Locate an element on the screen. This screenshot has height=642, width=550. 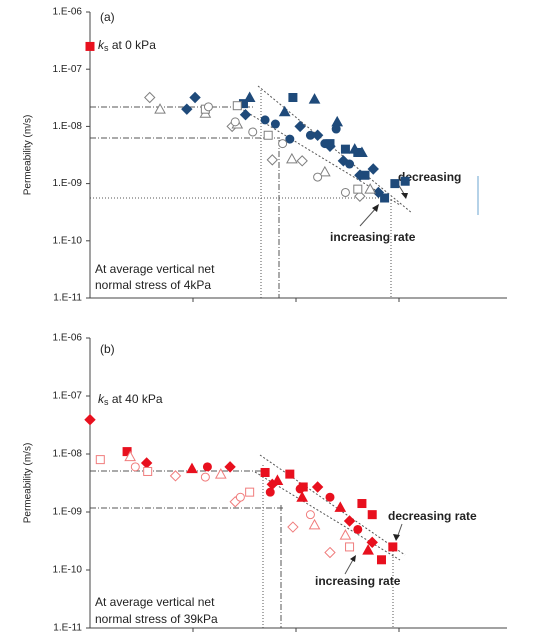
panel-label: (a) is located at coordinates (107, 17).